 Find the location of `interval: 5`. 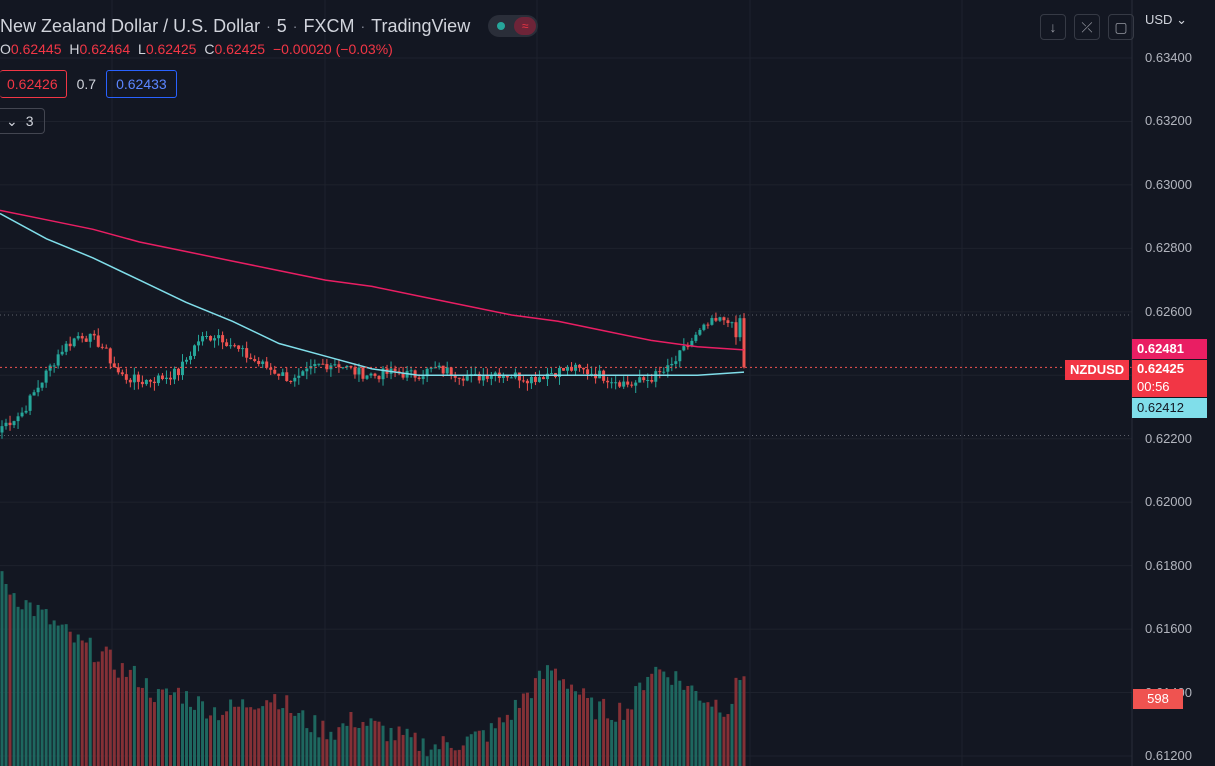

interval: 5 is located at coordinates (281, 25).